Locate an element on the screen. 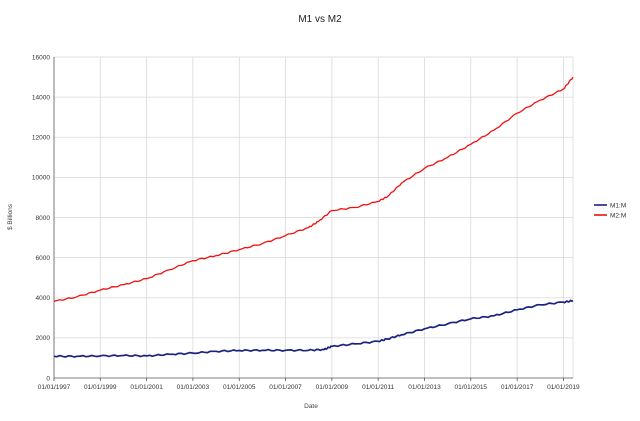 The image size is (640, 421). x-tick-label: 01/01/2015 is located at coordinates (471, 387).